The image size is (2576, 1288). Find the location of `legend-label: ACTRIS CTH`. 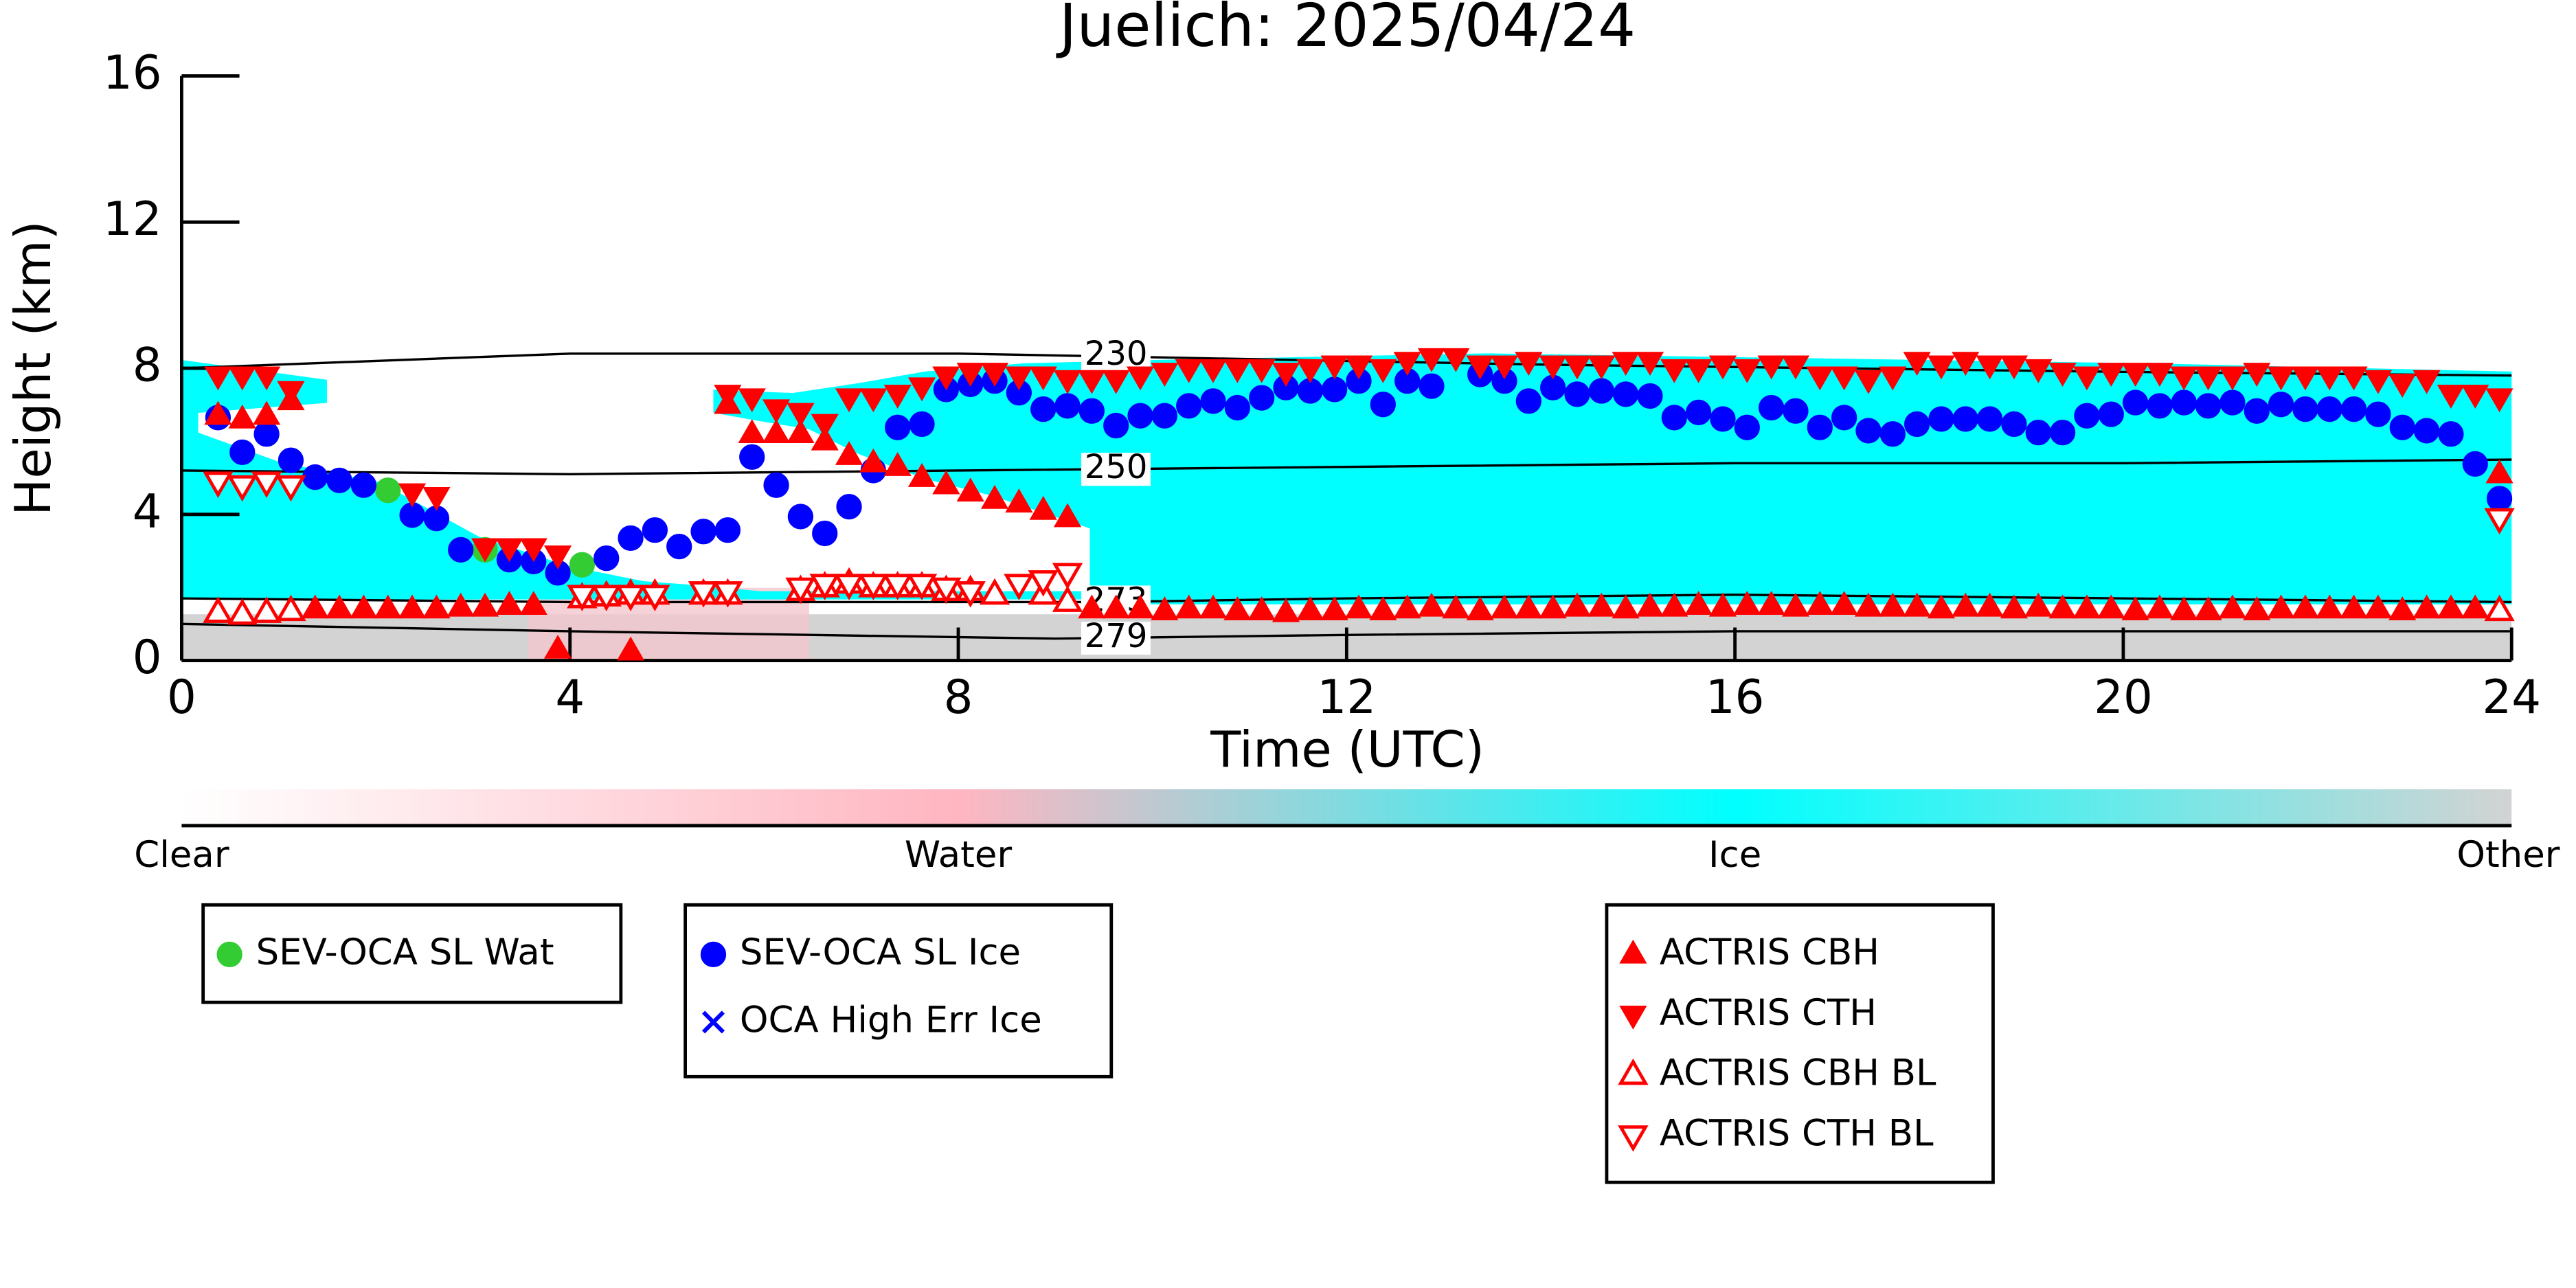

legend-label: ACTRIS CTH is located at coordinates (1768, 1013).